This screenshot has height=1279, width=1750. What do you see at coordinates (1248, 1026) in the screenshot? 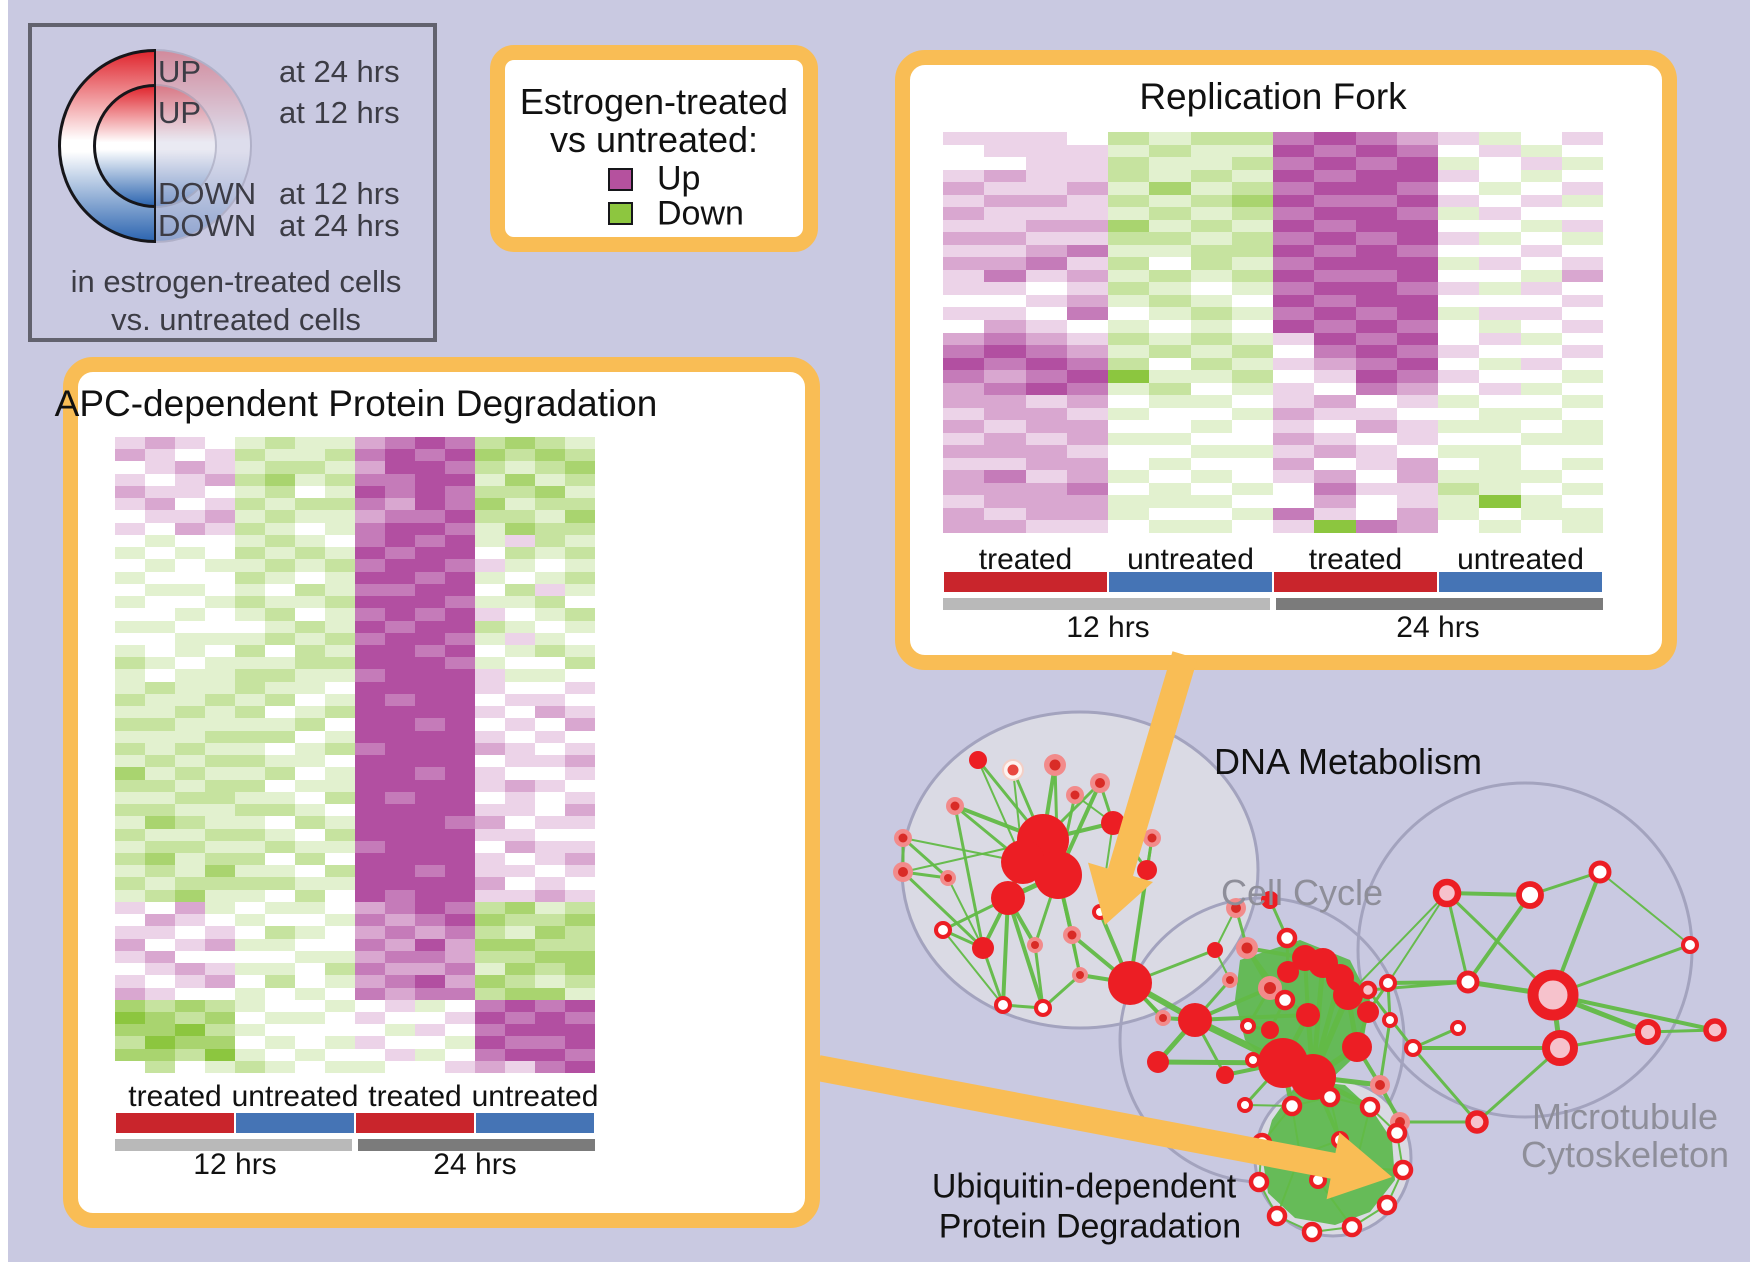
I see `network-node-ring` at bounding box center [1248, 1026].